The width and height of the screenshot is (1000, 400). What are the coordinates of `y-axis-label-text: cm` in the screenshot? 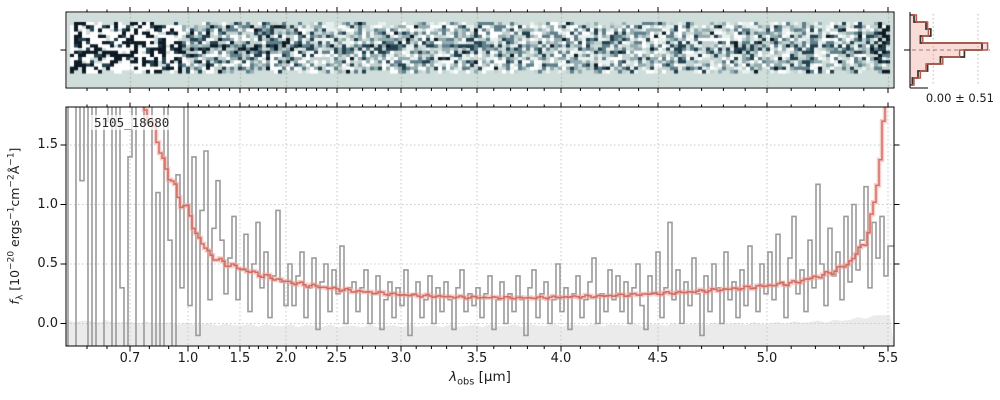 It's located at (14, 197).